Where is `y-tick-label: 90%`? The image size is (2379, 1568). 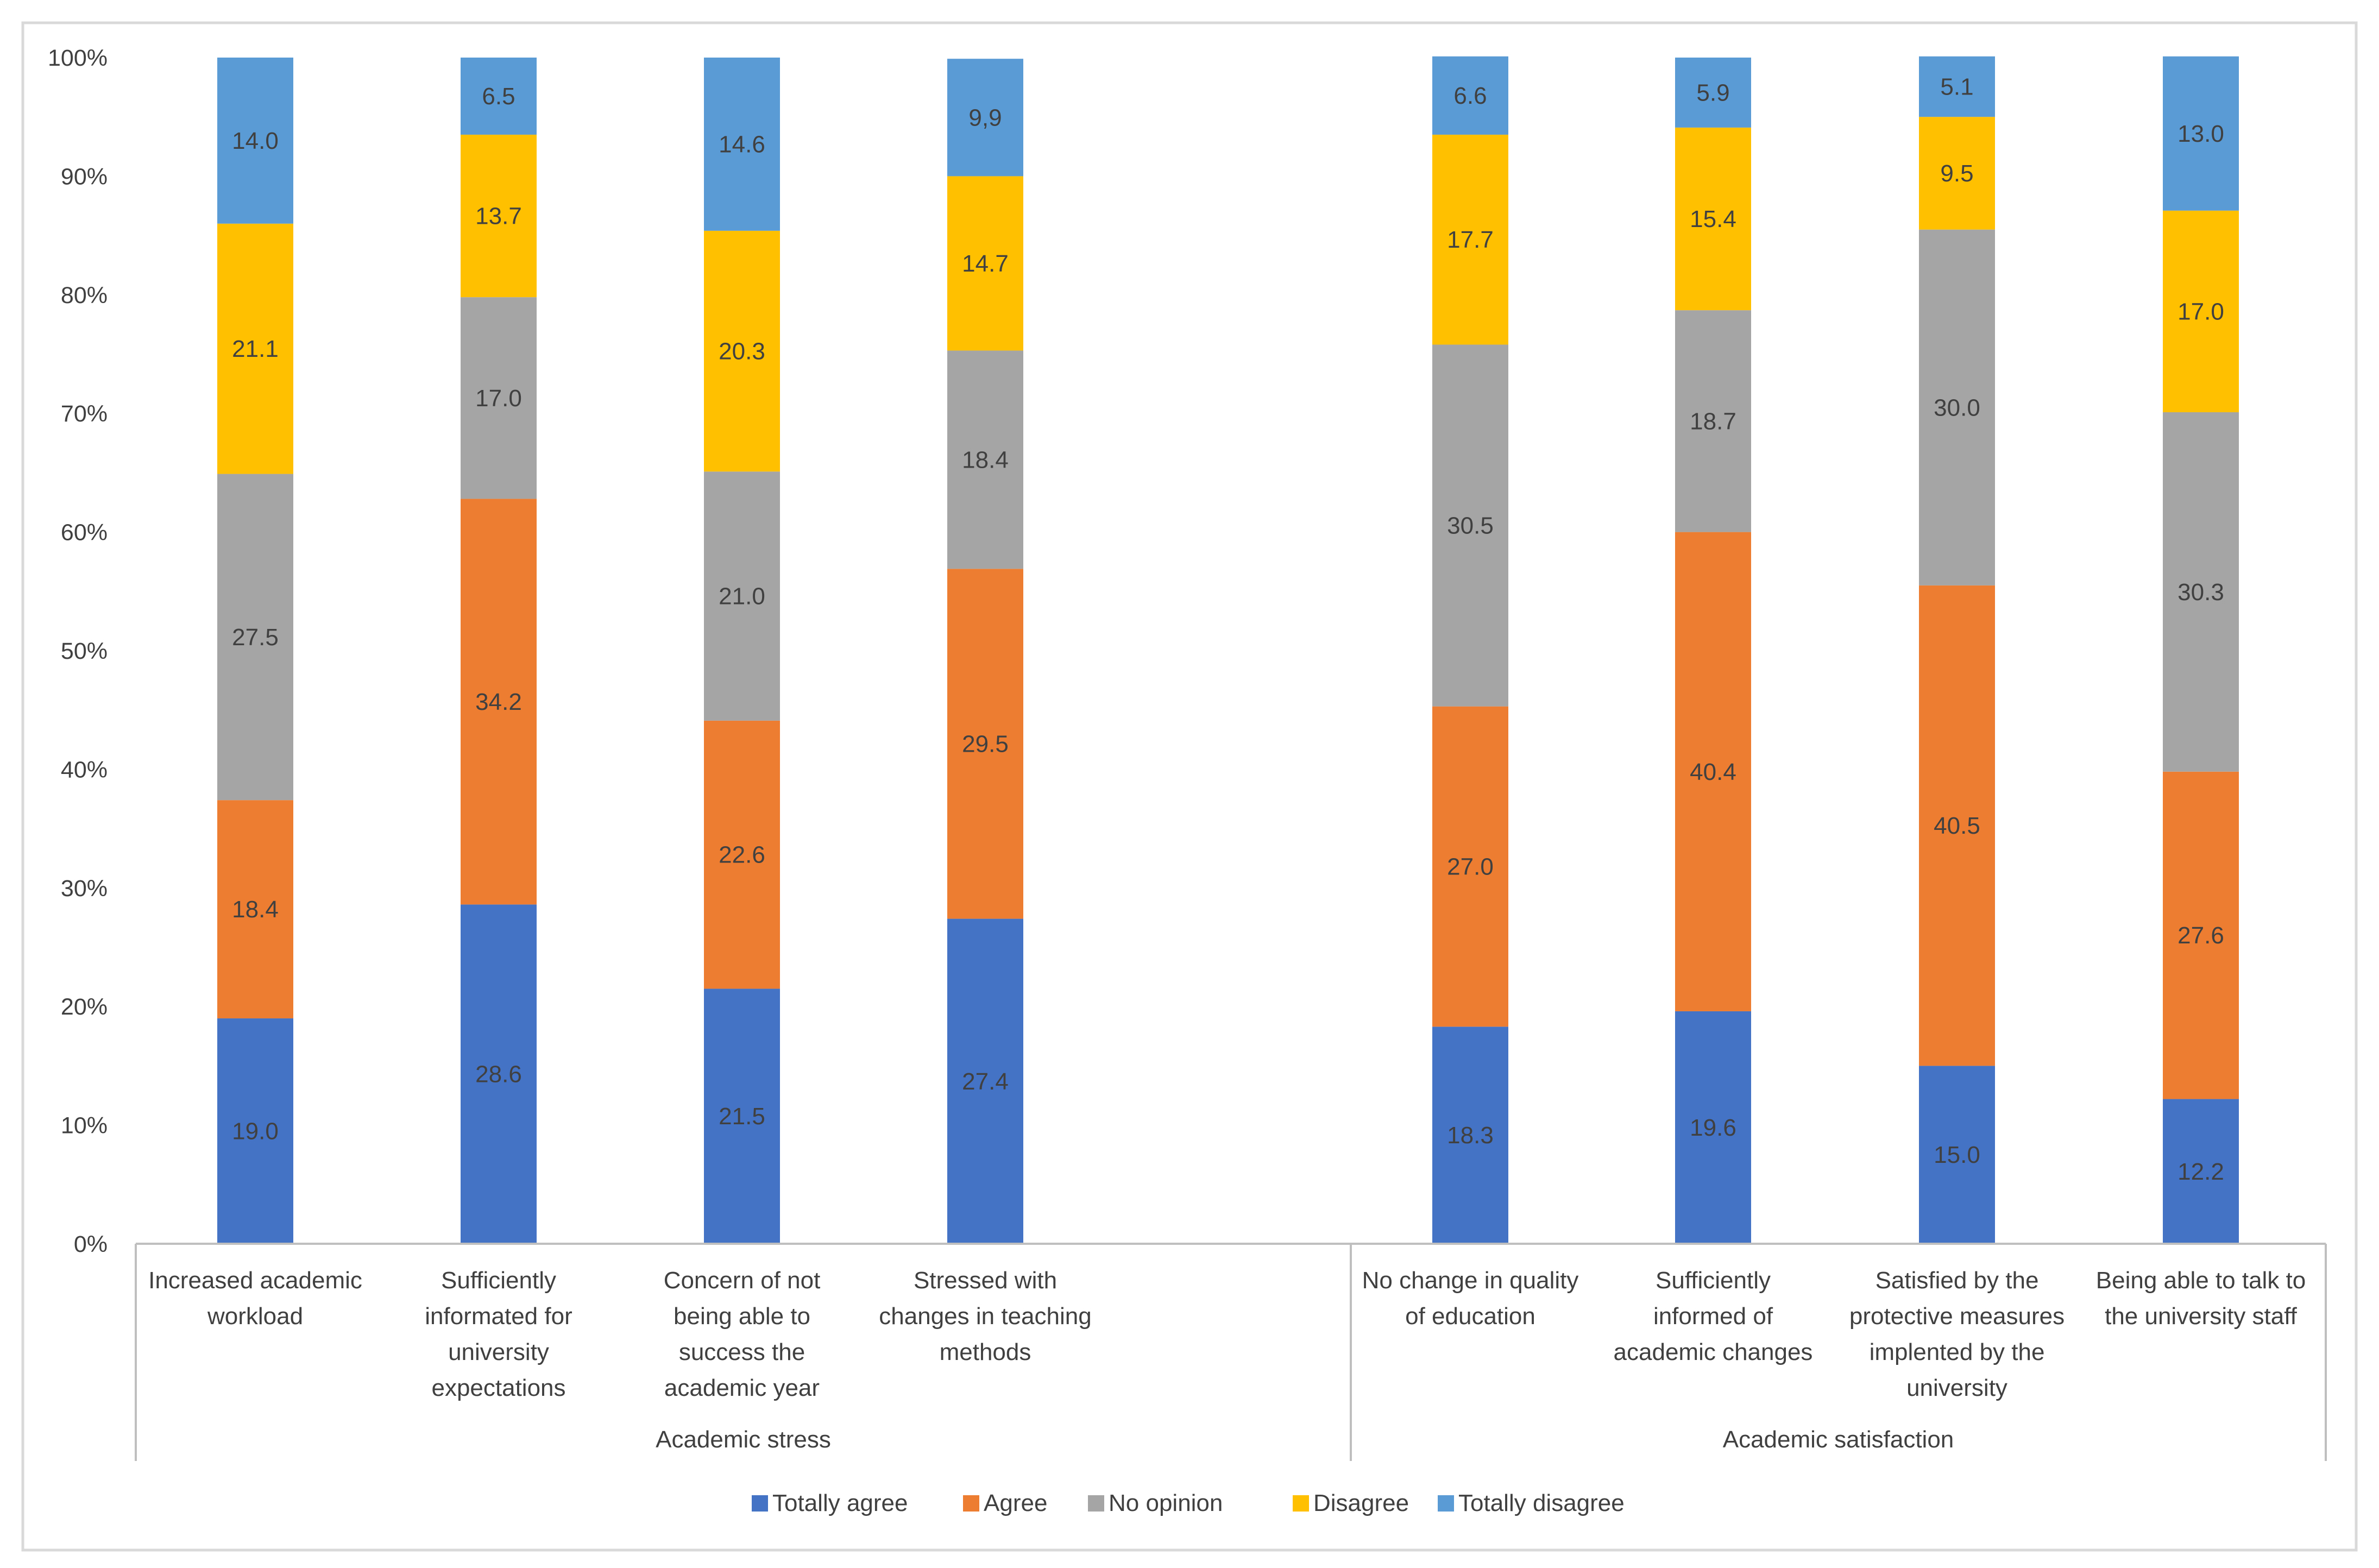
y-tick-label: 90% is located at coordinates (85, 176).